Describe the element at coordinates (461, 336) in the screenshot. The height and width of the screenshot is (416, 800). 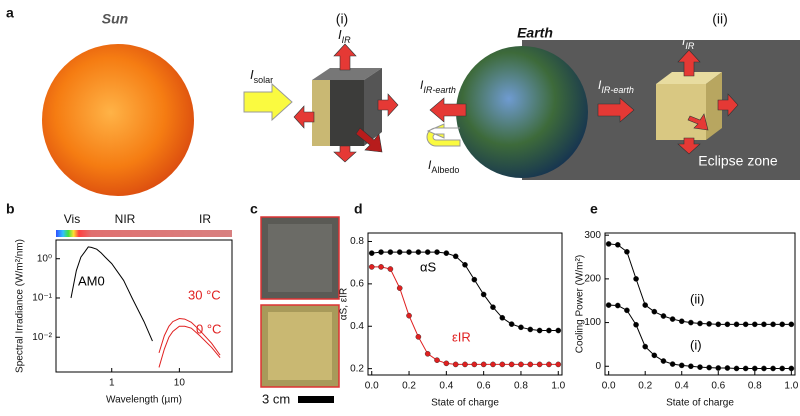
I see `series-label: εIR` at that location.